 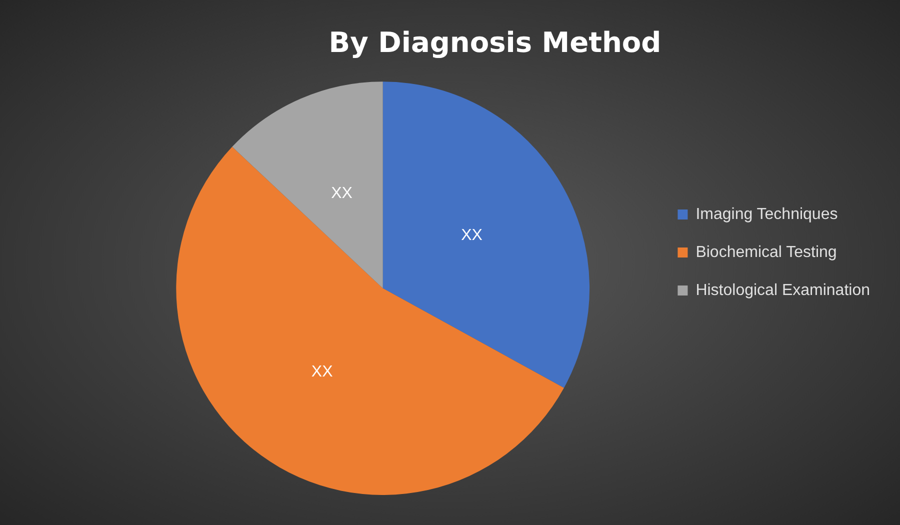 What do you see at coordinates (767, 214) in the screenshot?
I see `legend-label: Imaging Techniques` at bounding box center [767, 214].